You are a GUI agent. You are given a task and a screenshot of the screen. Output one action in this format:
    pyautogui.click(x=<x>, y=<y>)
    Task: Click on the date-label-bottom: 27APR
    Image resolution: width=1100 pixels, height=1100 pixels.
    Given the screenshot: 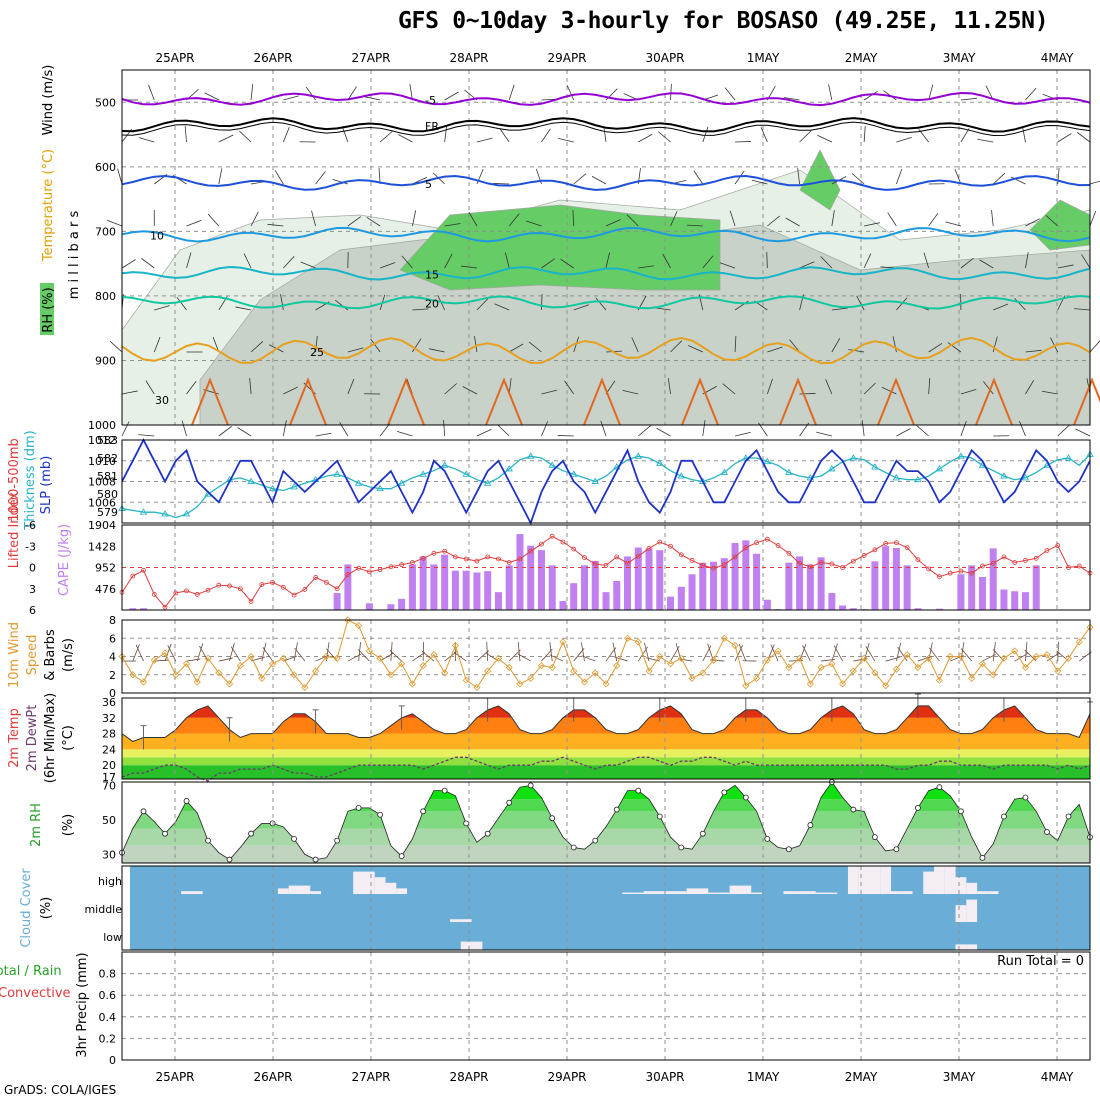 What is the action you would take?
    pyautogui.click(x=370, y=1077)
    